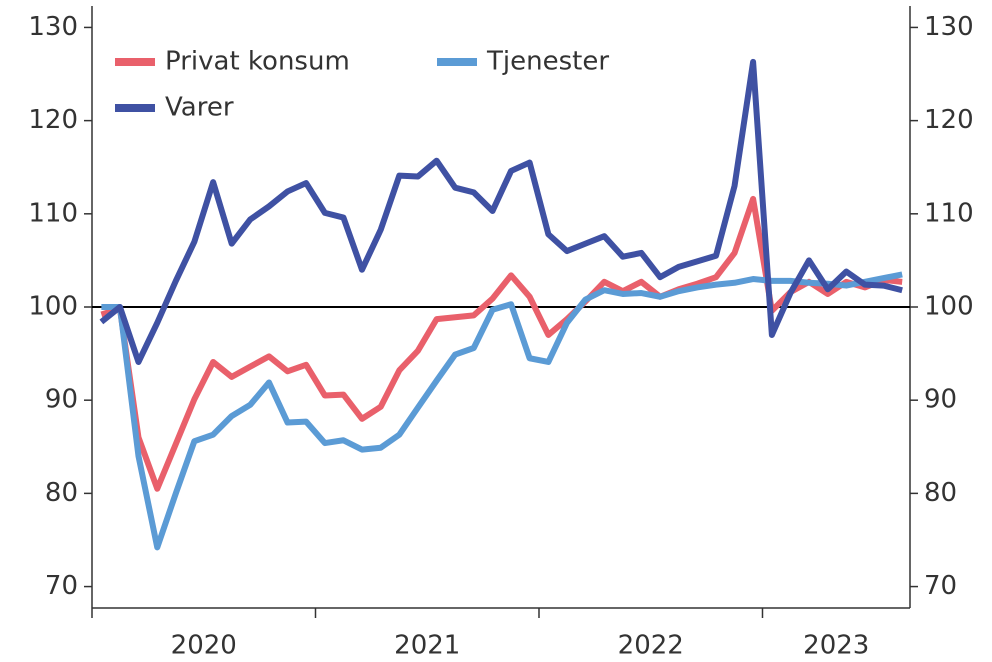 The image size is (992, 662). What do you see at coordinates (204, 646) in the screenshot?
I see `x-tick-label: 2020` at bounding box center [204, 646].